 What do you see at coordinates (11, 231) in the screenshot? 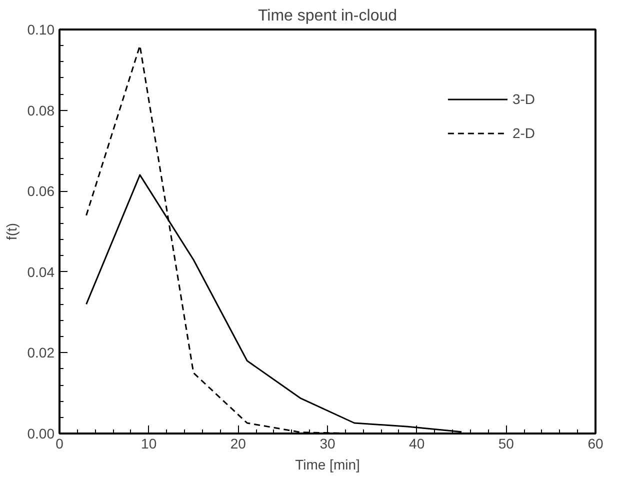
I see `y-axis-title: f(t)` at bounding box center [11, 231].